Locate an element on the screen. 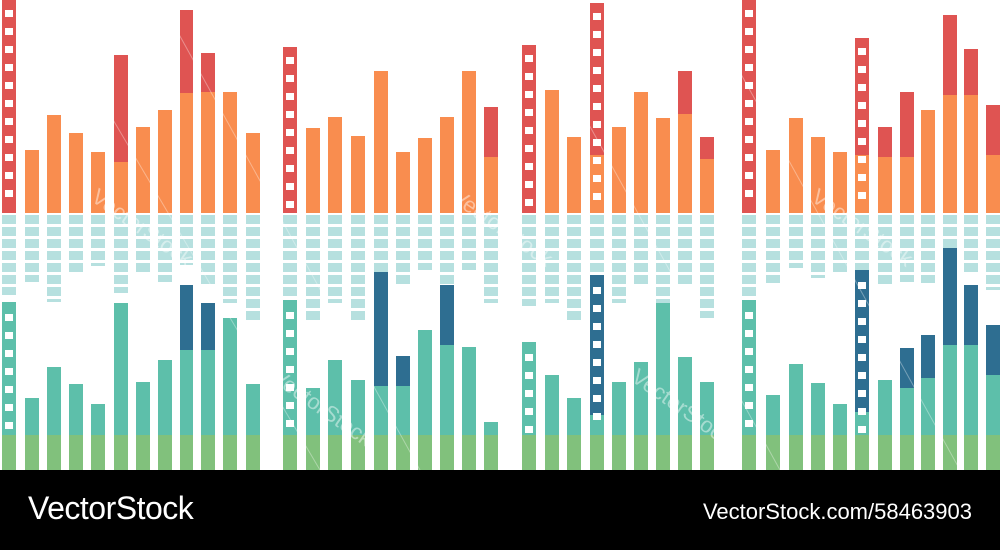 The height and width of the screenshot is (550, 1000). bar-30-top-red is located at coordinates (685, 92).